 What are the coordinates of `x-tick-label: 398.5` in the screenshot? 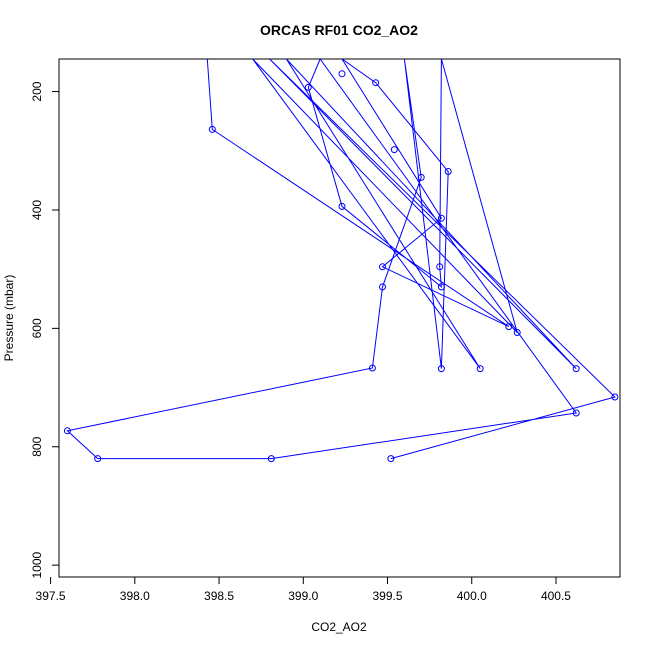 It's located at (219, 596).